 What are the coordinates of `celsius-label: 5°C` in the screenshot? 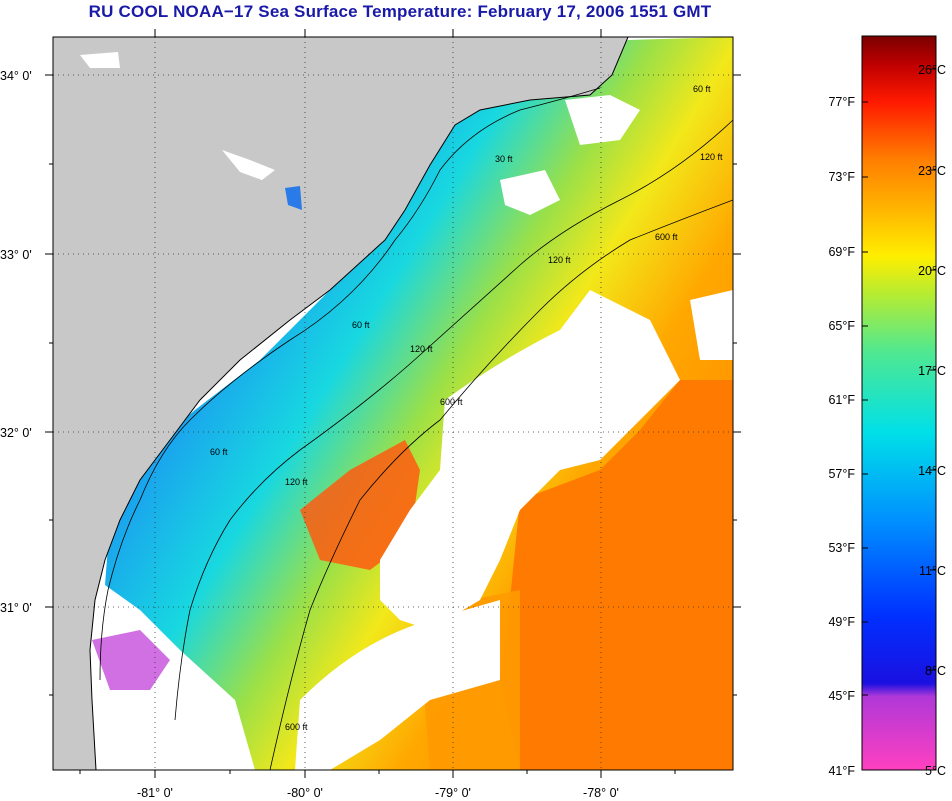 It's located at (935, 771).